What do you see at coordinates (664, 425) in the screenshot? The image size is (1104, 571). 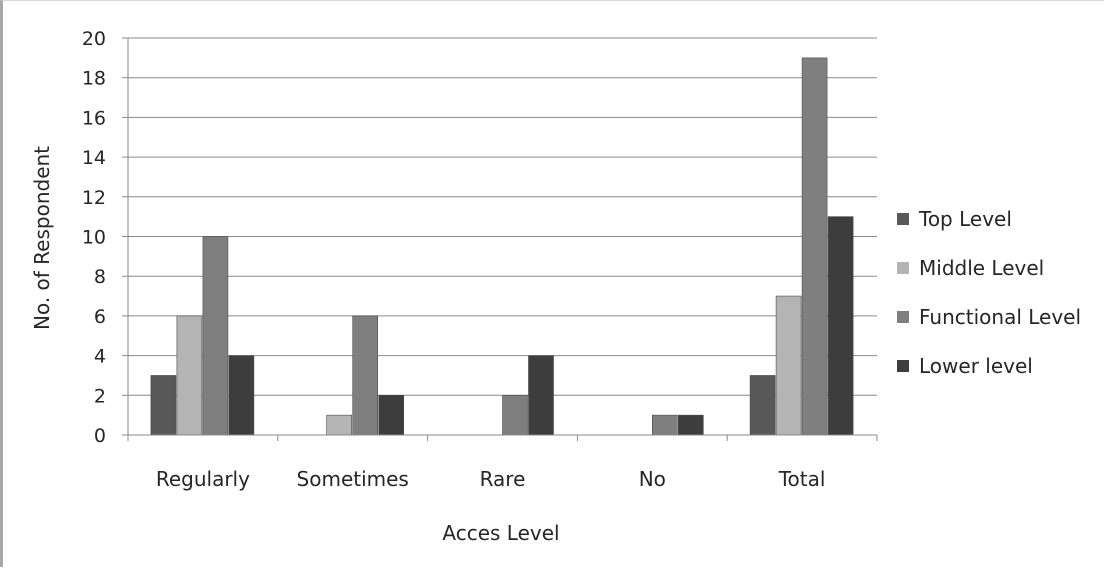 I see `bar-functional-level-no` at bounding box center [664, 425].